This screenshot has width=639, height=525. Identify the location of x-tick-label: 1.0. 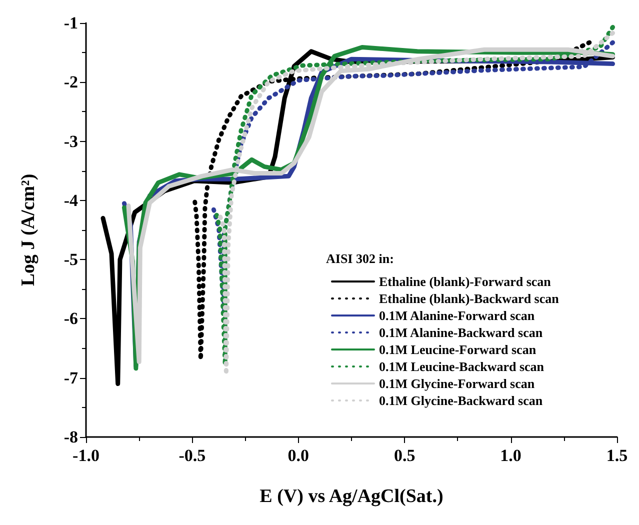
(511, 455).